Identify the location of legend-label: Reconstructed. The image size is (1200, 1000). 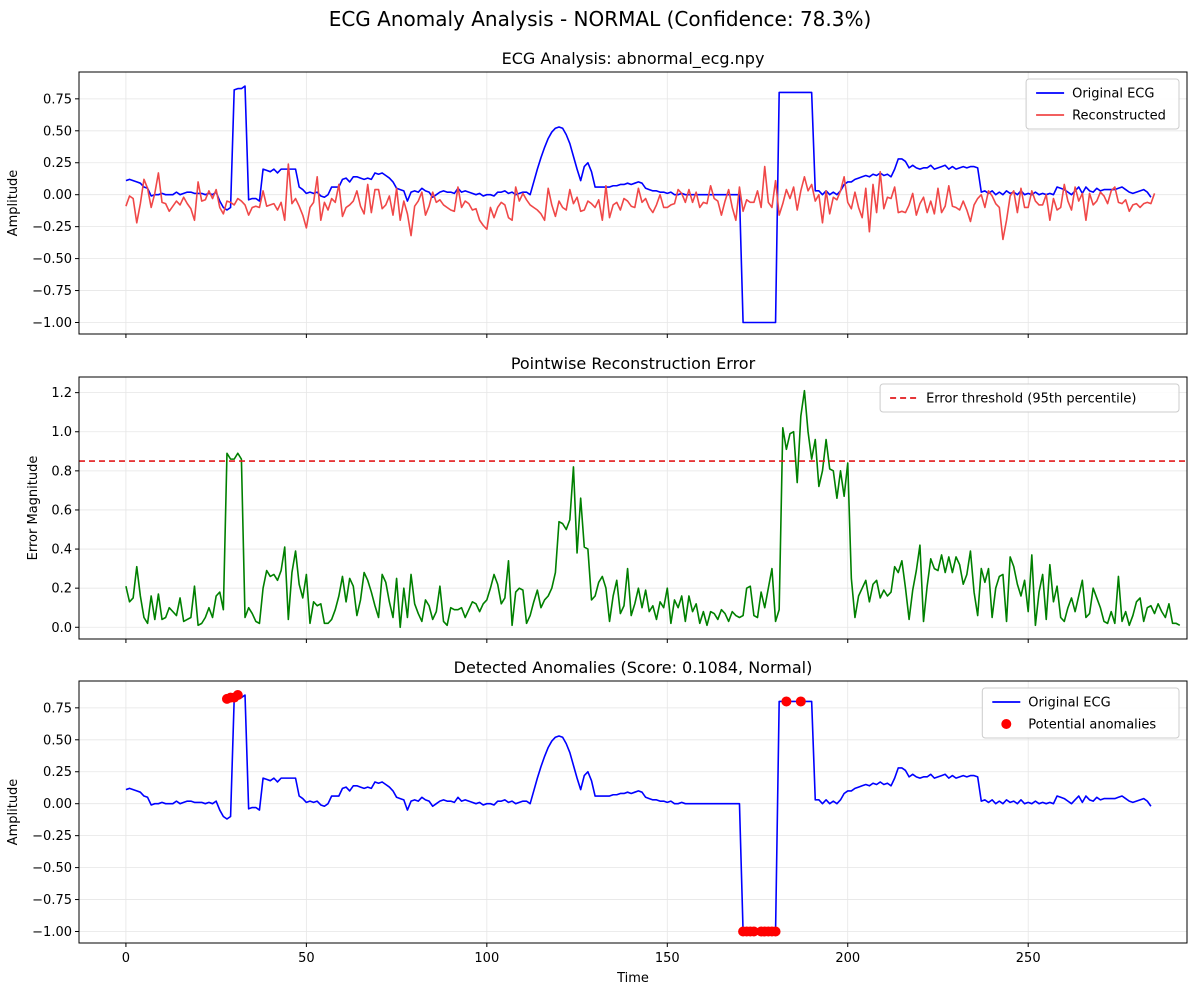
(1119, 116).